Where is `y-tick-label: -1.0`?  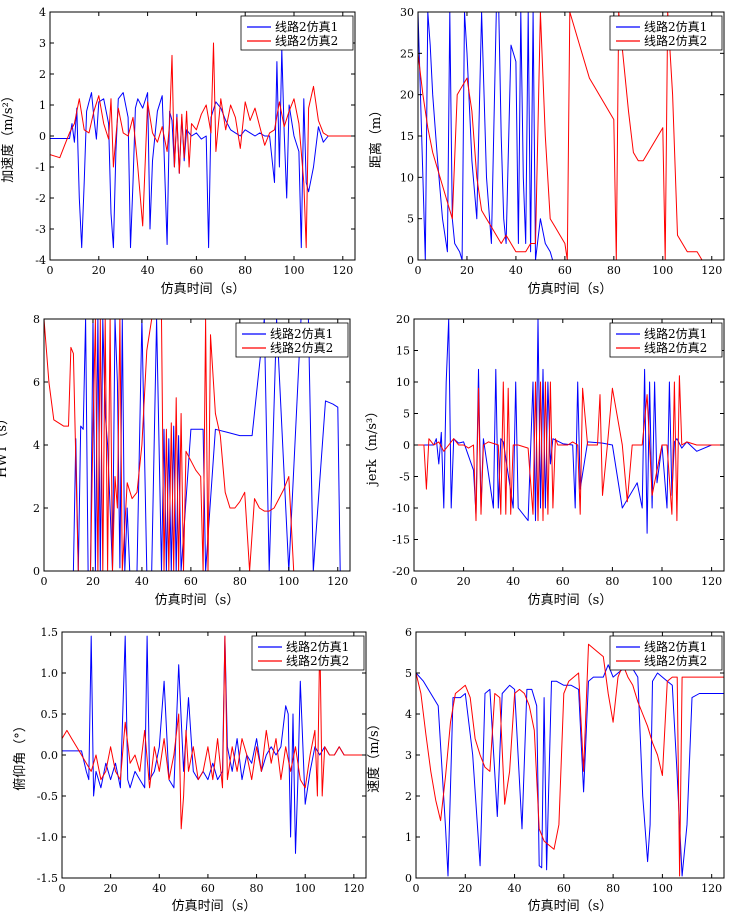
y-tick-label: -1.0 is located at coordinates (47, 837).